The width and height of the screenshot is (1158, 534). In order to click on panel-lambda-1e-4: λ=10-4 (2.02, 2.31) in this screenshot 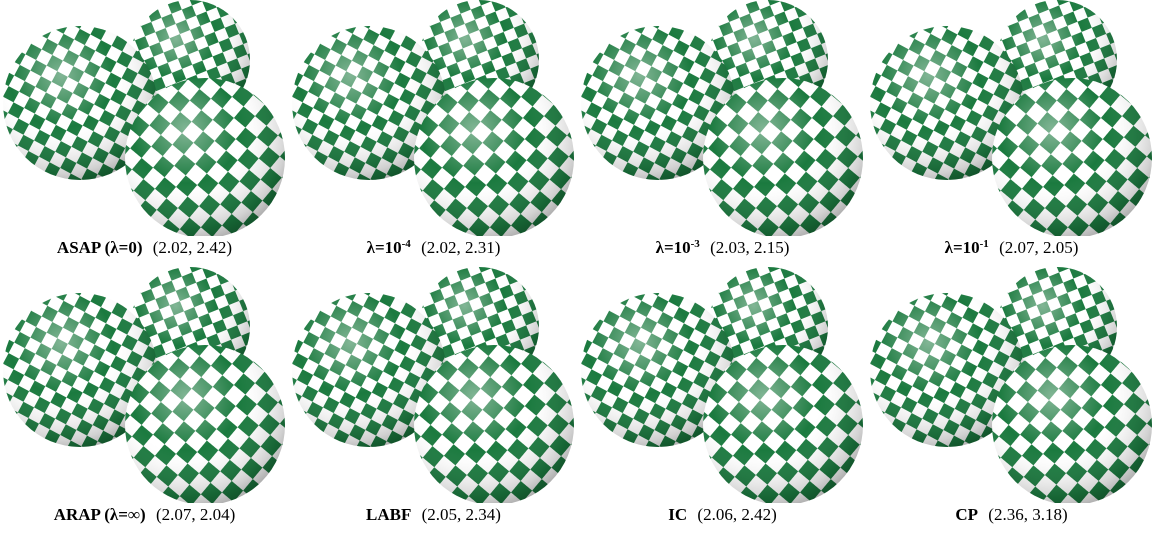, I will do `click(433, 133)`.